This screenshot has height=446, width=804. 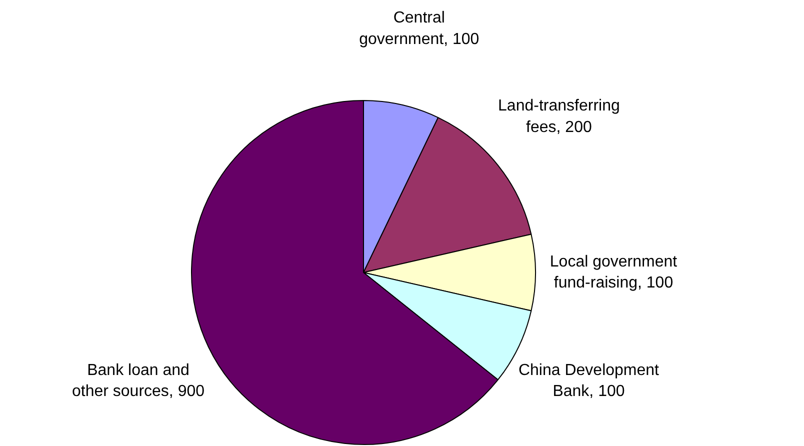 I want to click on slice-label: Local government fund-raising, 100, so click(x=614, y=272).